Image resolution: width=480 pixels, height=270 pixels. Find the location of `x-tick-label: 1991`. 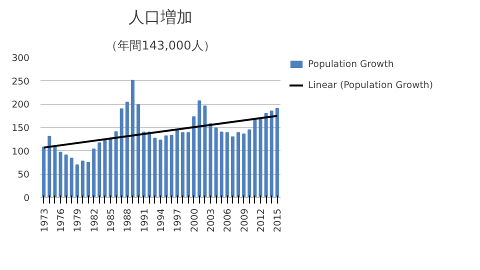

x-tick-label: 1991 is located at coordinates (144, 220).